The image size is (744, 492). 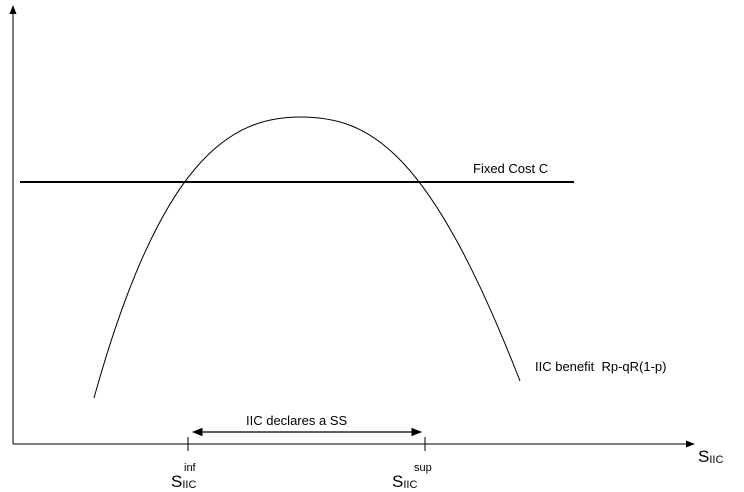 What do you see at coordinates (510, 168) in the screenshot?
I see `fixed-cost-label: Fixed Cost C` at bounding box center [510, 168].